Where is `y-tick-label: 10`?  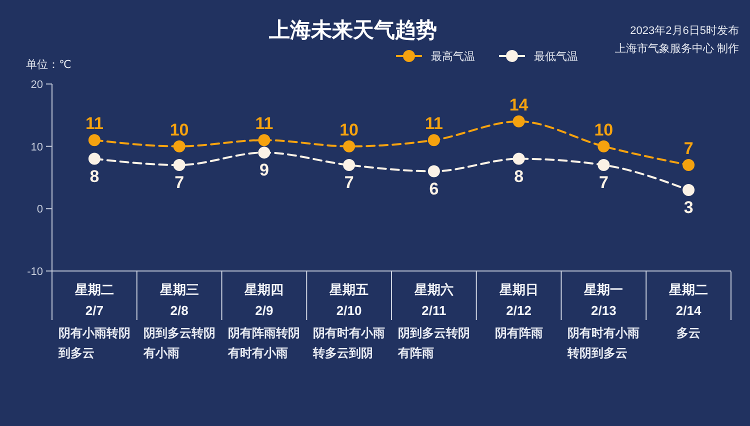 y-tick-label: 10 is located at coordinates (36, 147).